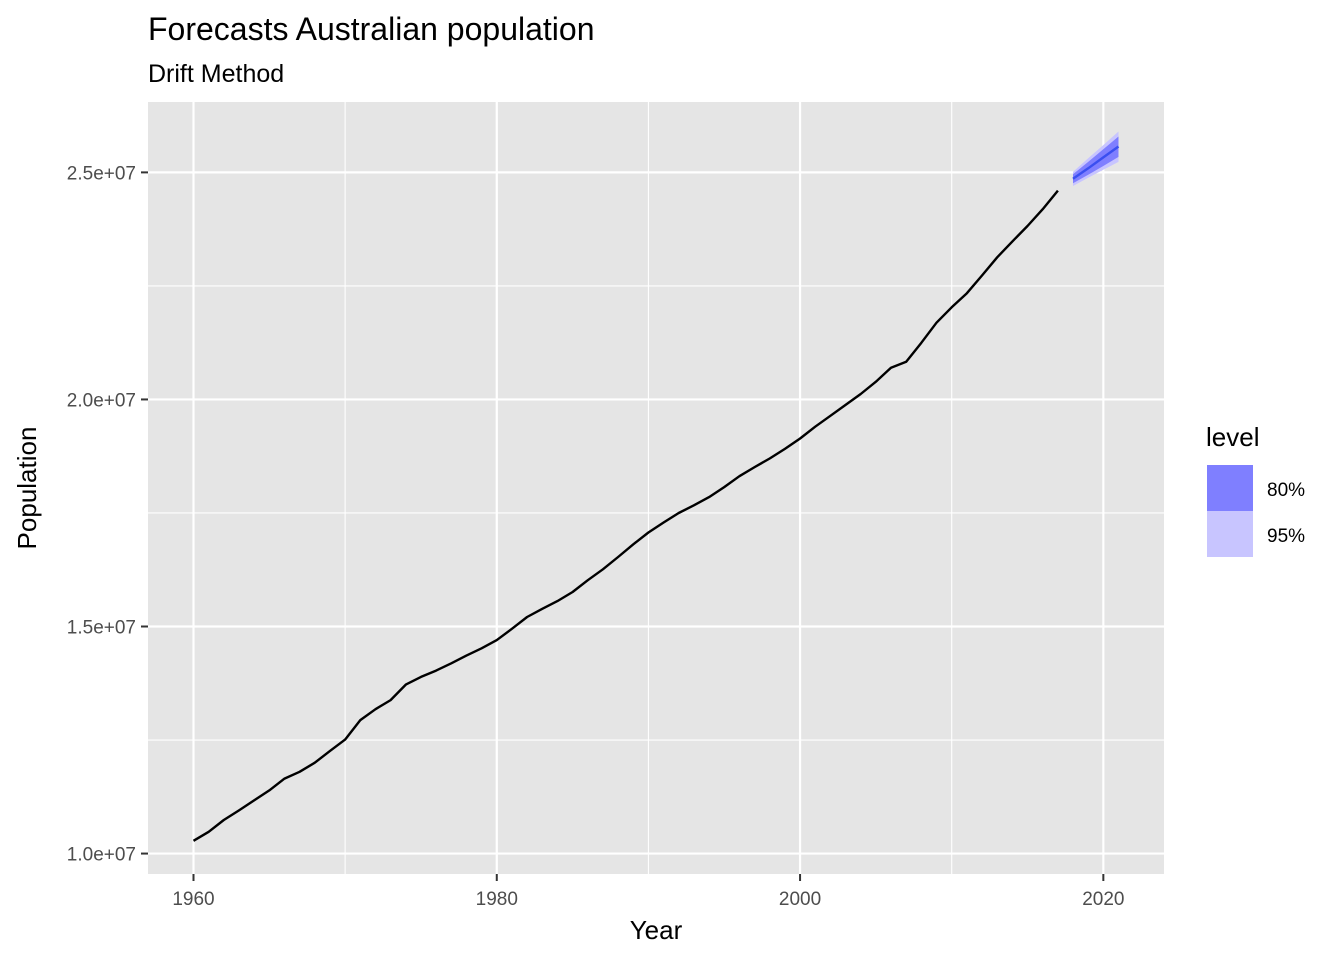  I want to click on y-tick-label: 1.0e+07, so click(101, 855).